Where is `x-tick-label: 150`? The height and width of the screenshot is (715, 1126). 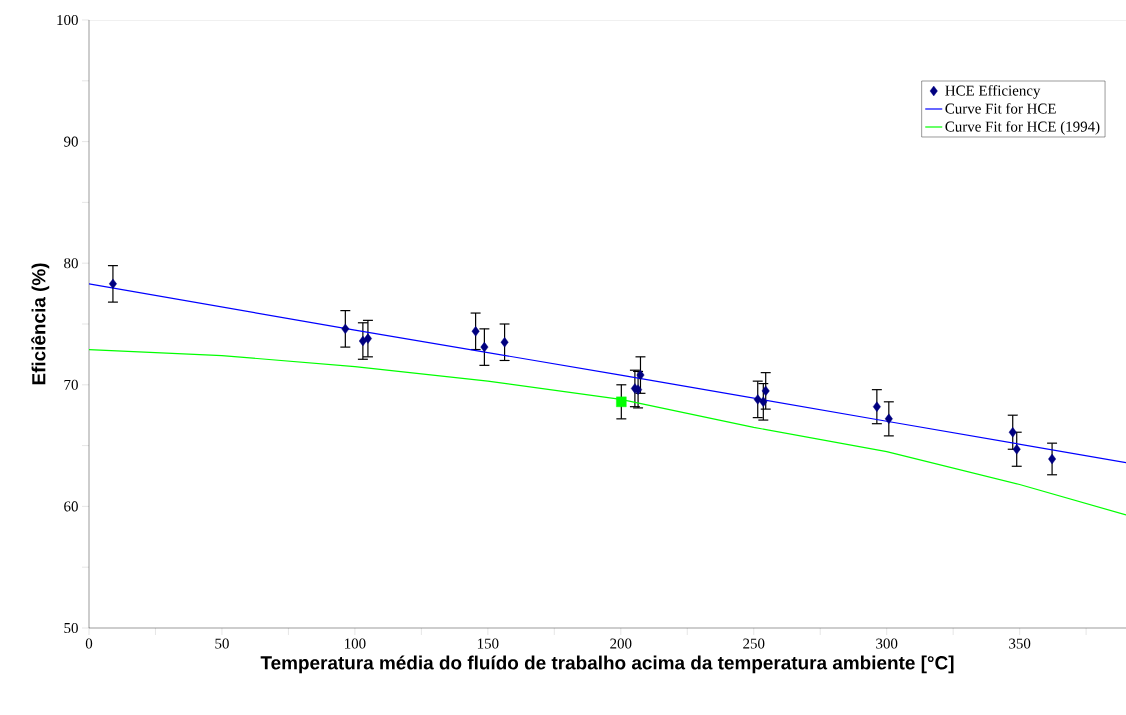 x-tick-label: 150 is located at coordinates (488, 643).